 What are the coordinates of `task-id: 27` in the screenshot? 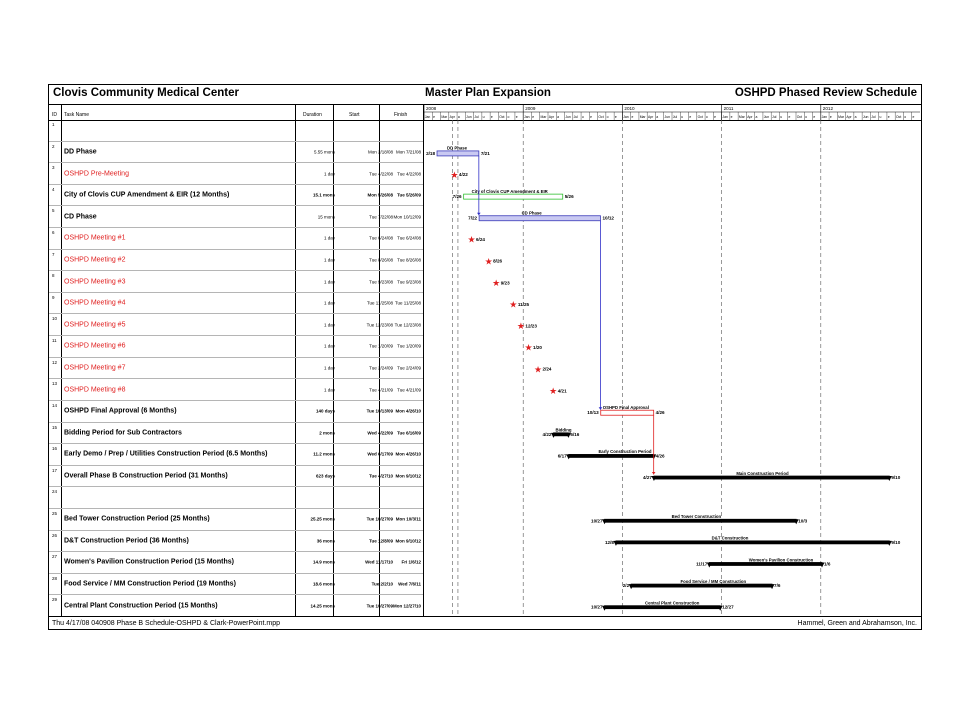 It's located at (55, 557).